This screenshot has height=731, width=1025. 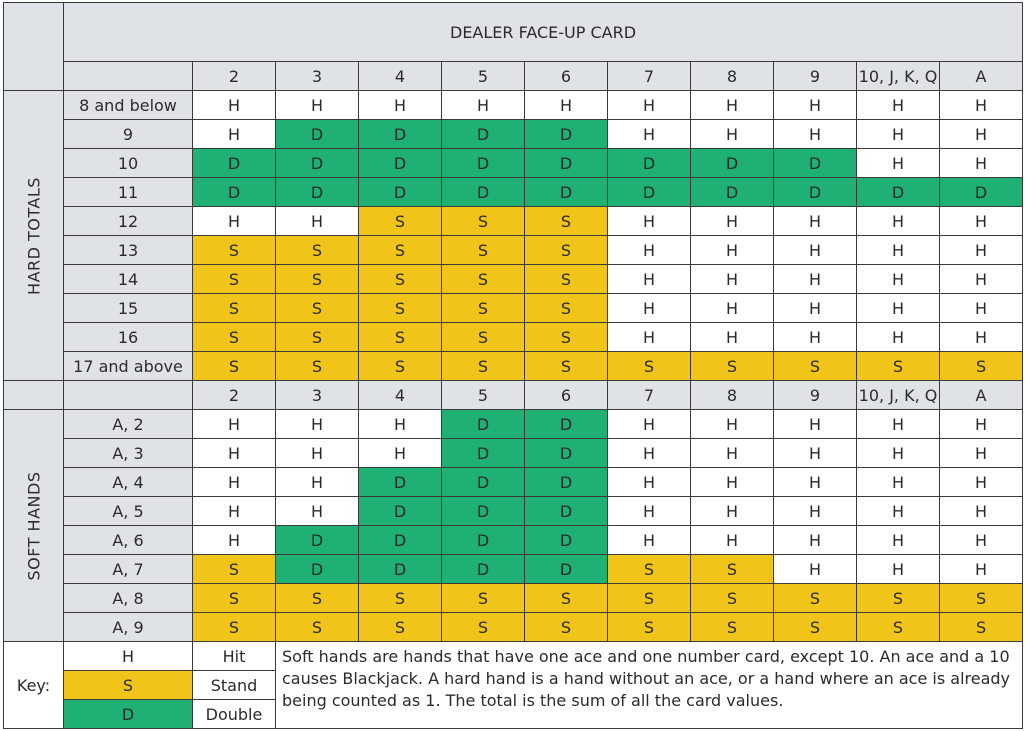 I want to click on player-hand-label: A, 9, so click(x=128, y=627).